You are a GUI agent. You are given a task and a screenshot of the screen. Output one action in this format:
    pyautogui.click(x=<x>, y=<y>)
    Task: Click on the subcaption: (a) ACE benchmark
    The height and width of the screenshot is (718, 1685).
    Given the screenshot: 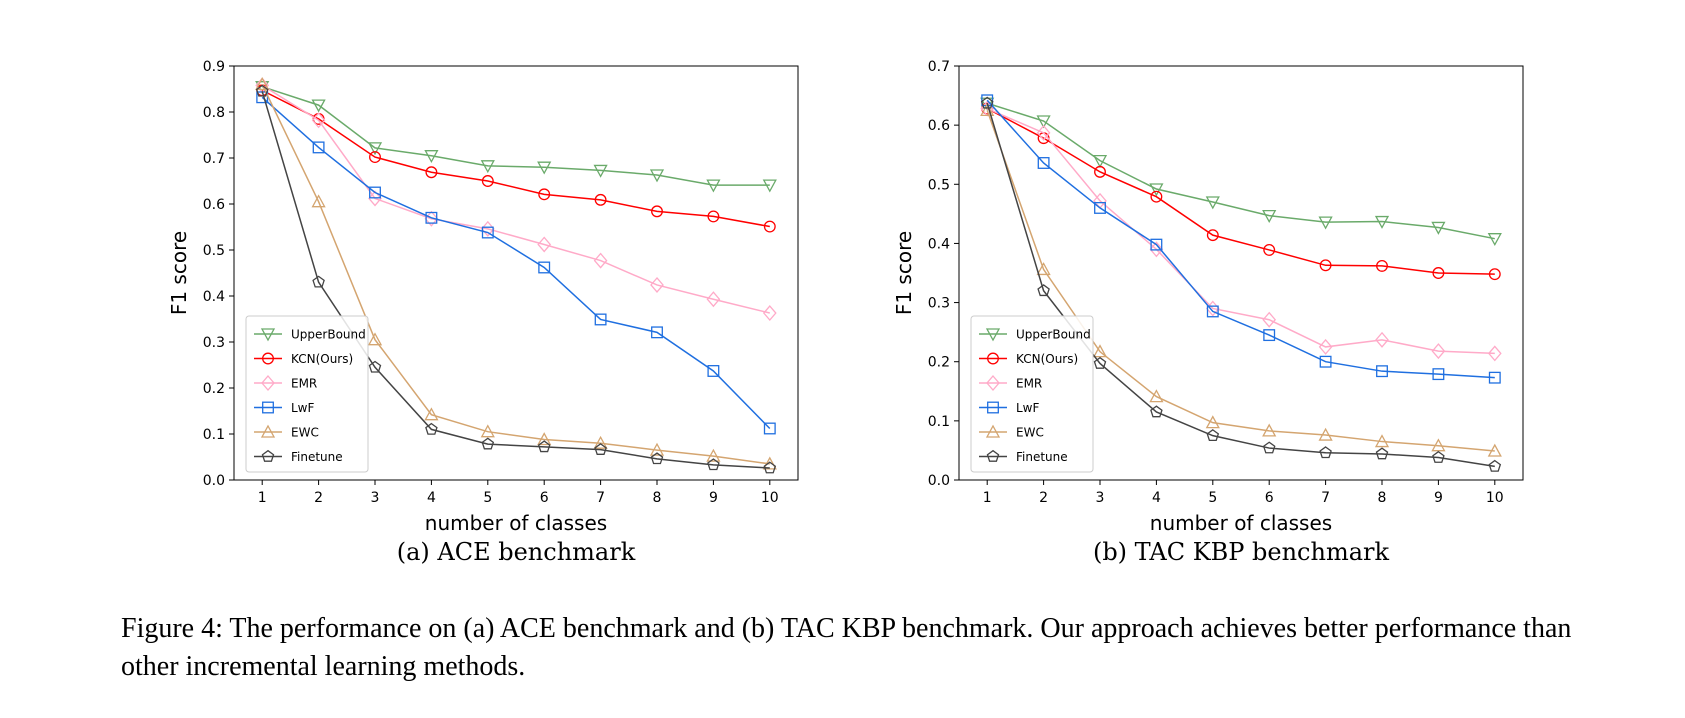 What is the action you would take?
    pyautogui.click(x=516, y=552)
    